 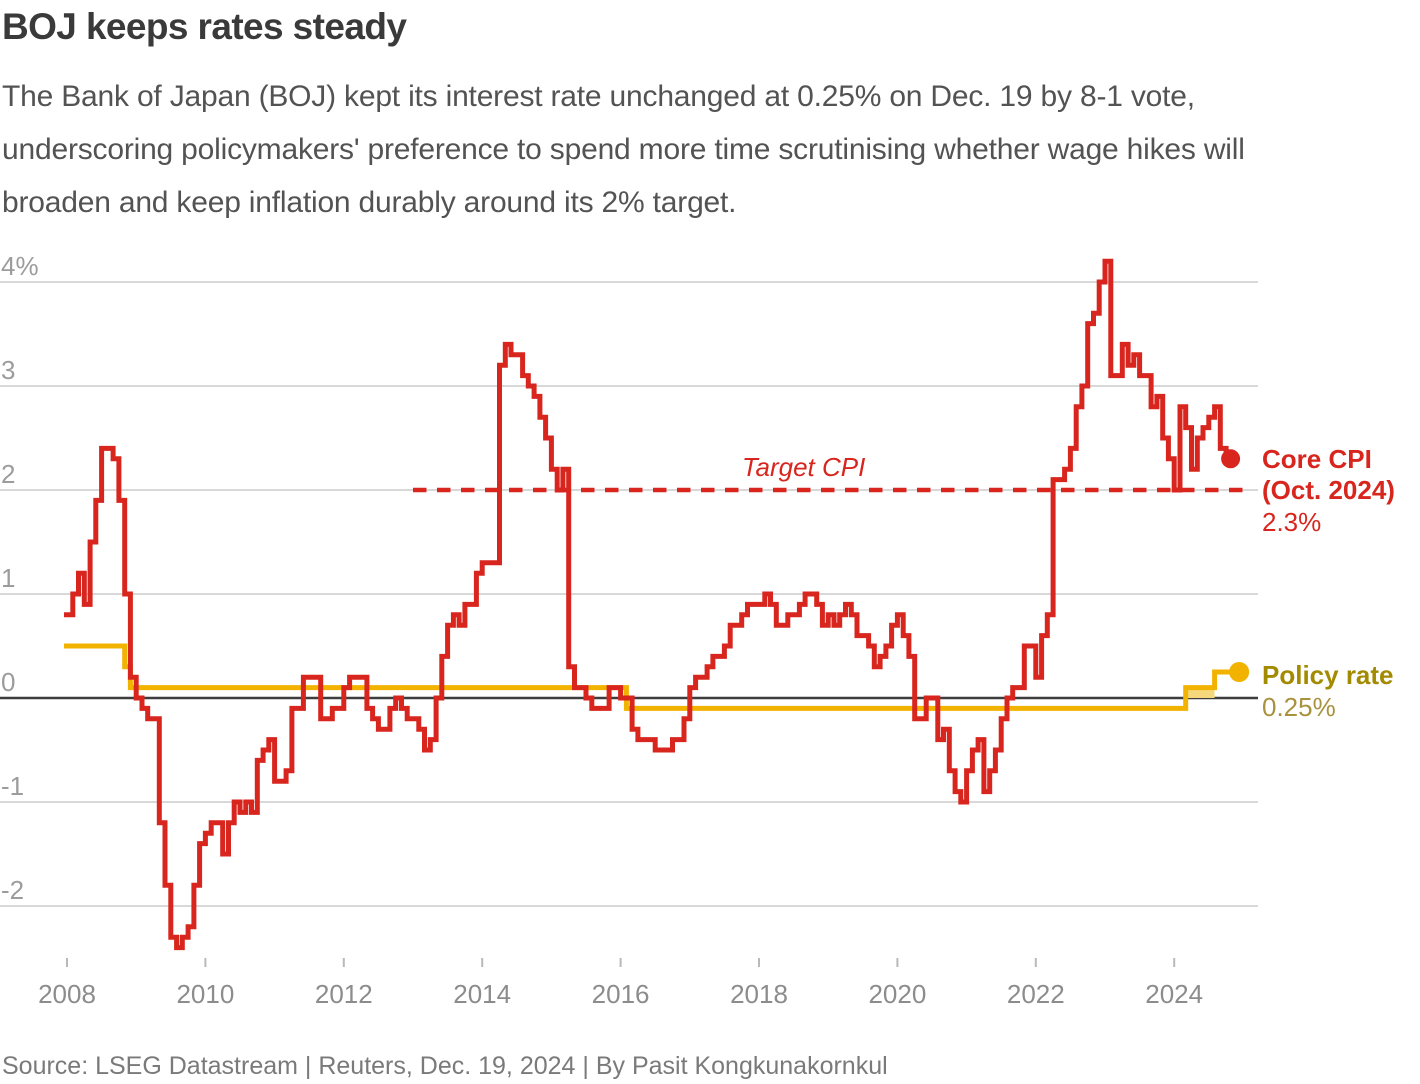 I want to click on y-tick-label: -1, so click(x=13, y=786).